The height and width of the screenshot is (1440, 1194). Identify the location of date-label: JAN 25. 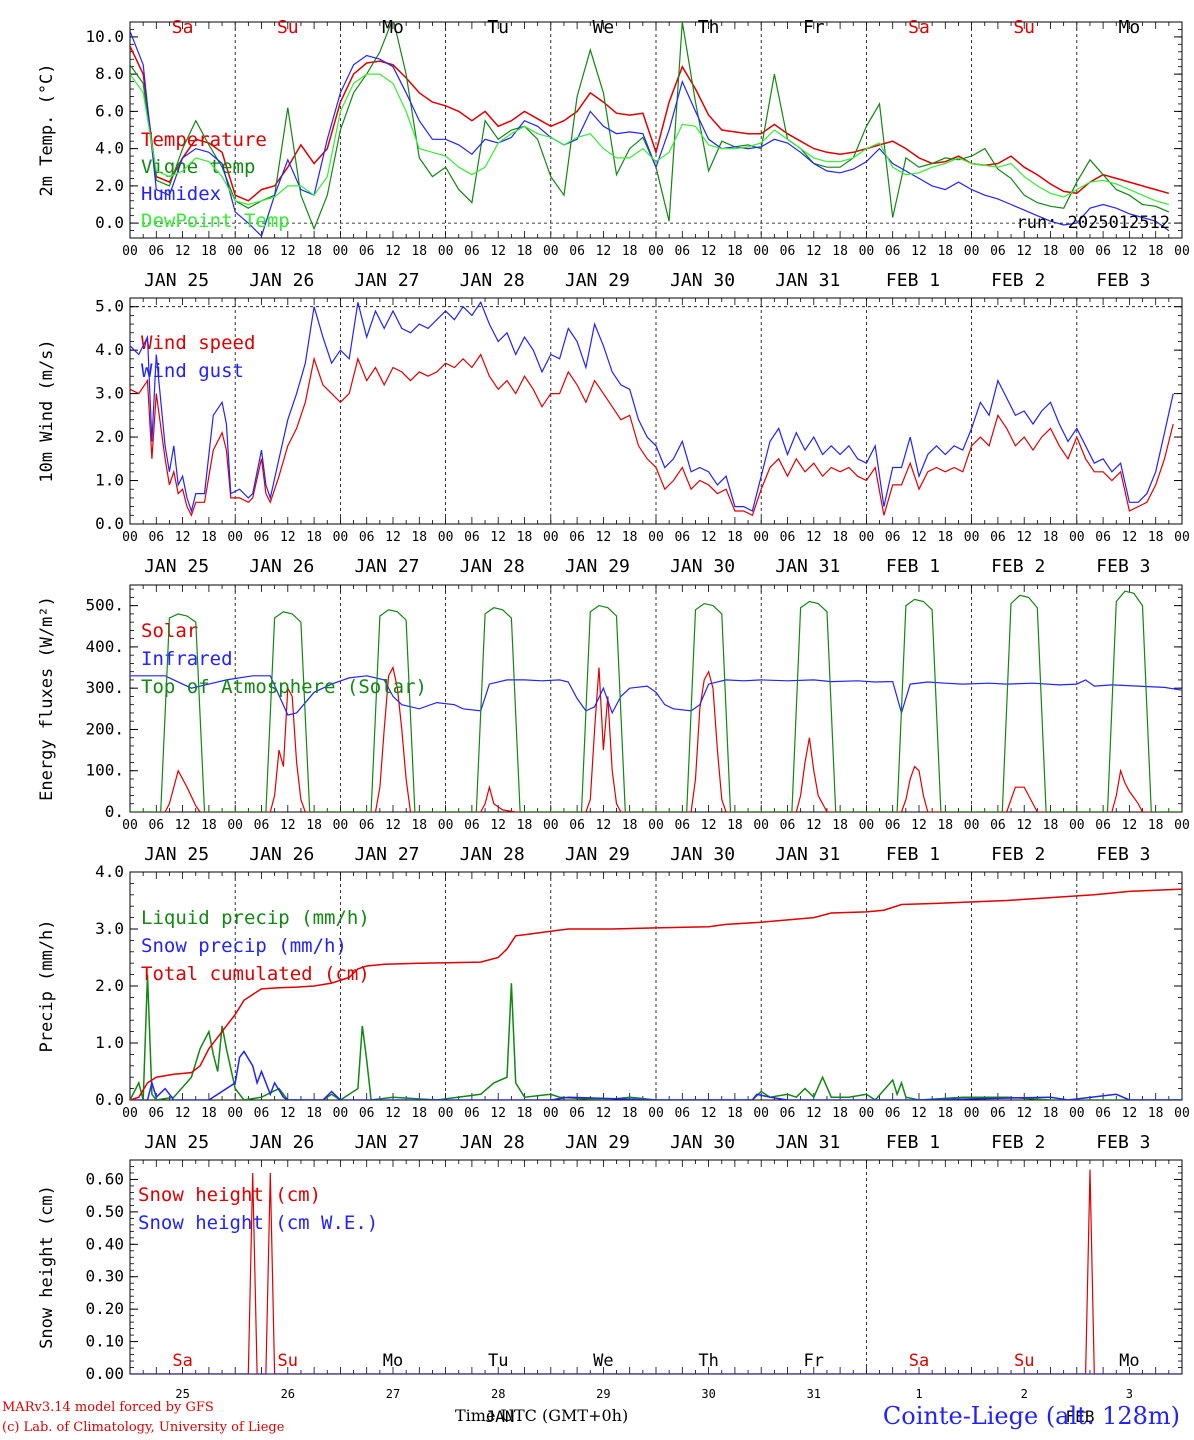
(176, 566).